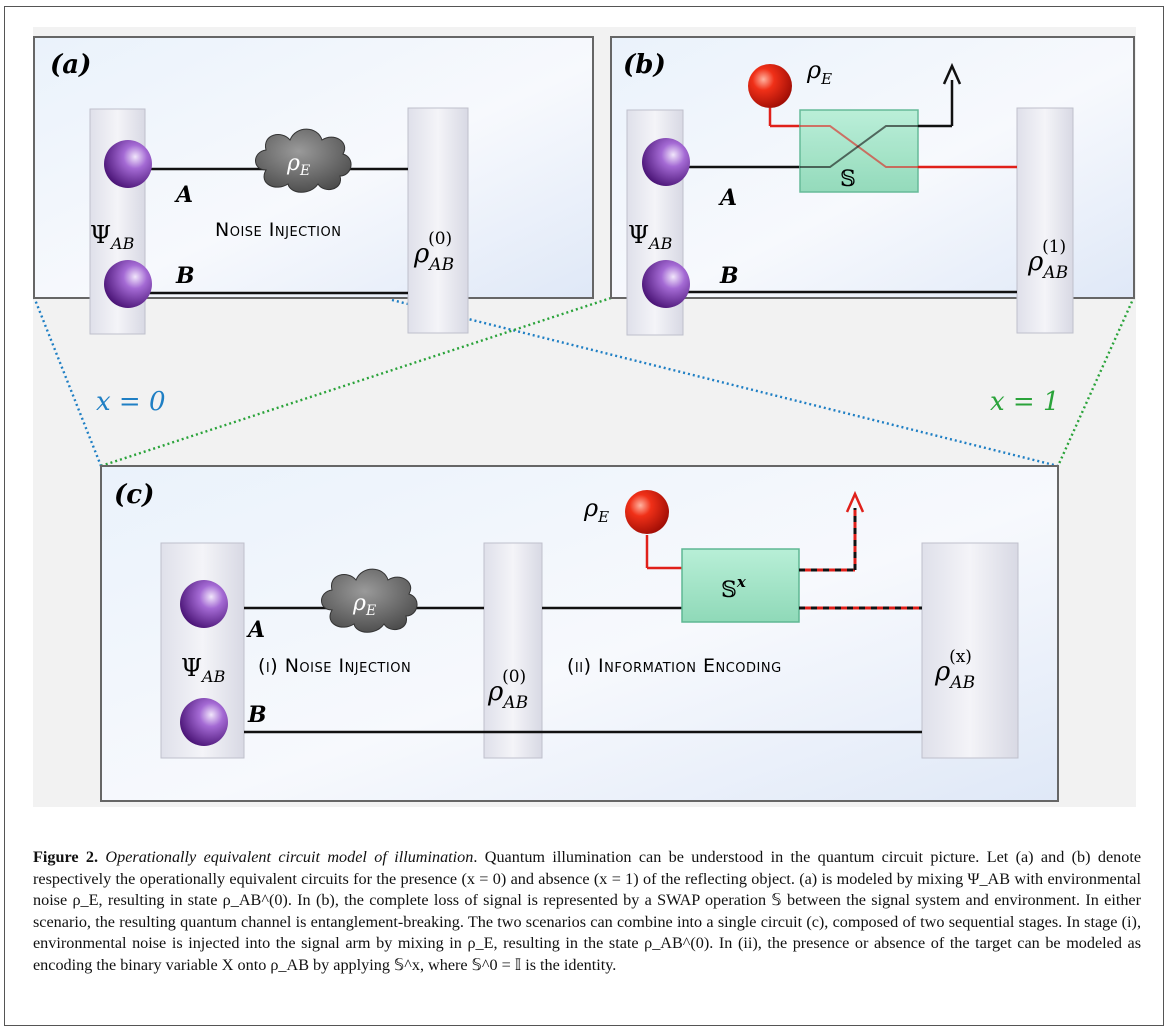 This screenshot has height=1032, width=1168. Describe the element at coordinates (128, 284) in the screenshot. I see `panel-a-qubit-b` at that location.